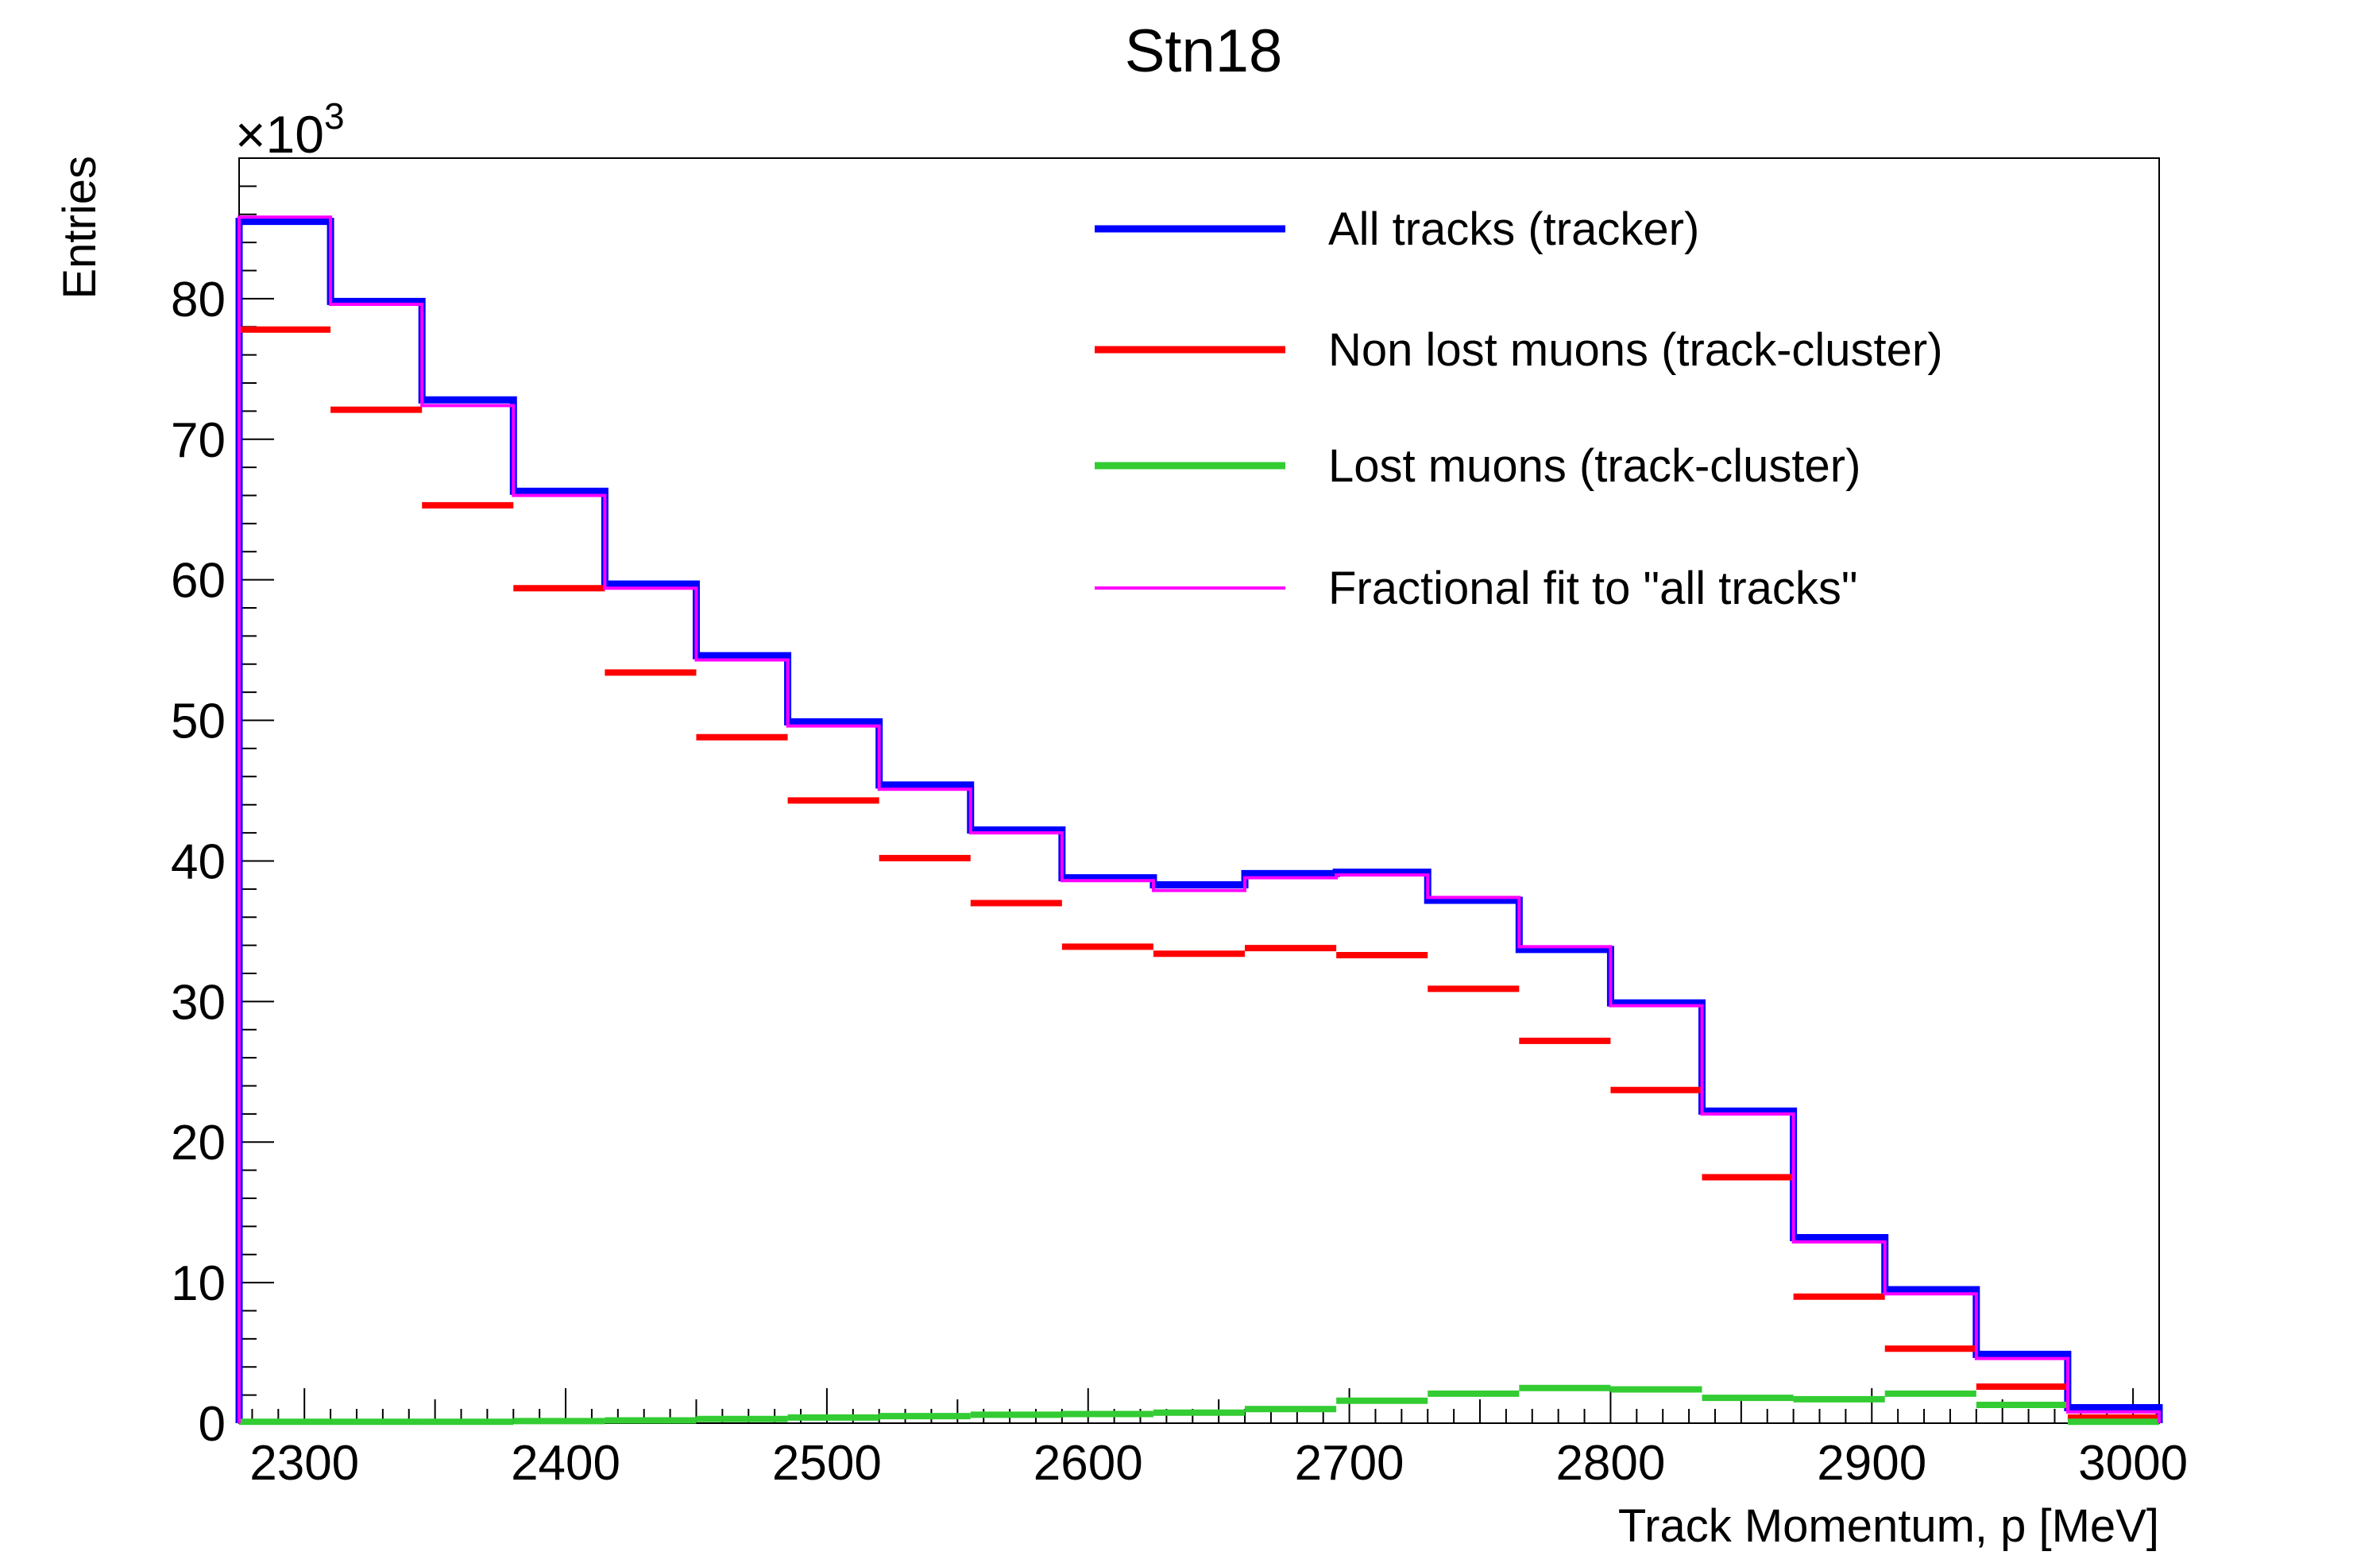 The width and height of the screenshot is (2380, 1567). I want to click on x-tick-label: 2600, so click(1088, 1463).